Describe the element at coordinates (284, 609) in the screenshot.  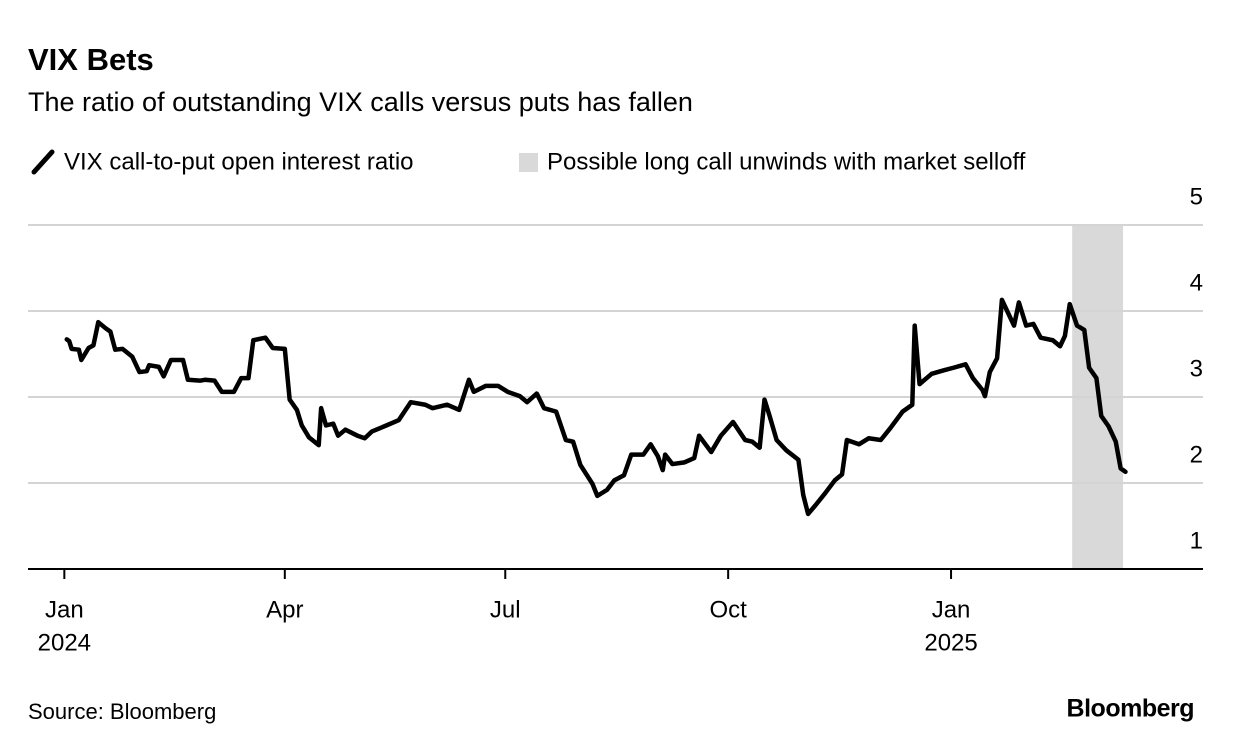
I see `x-tick-label: Apr` at that location.